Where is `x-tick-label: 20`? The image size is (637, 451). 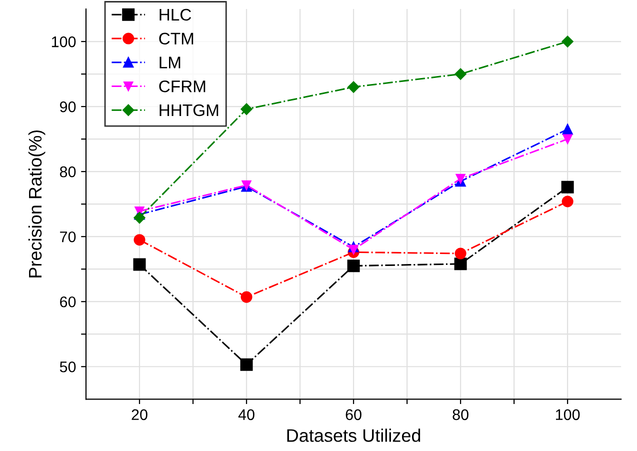
x-tick-label: 20 is located at coordinates (140, 414).